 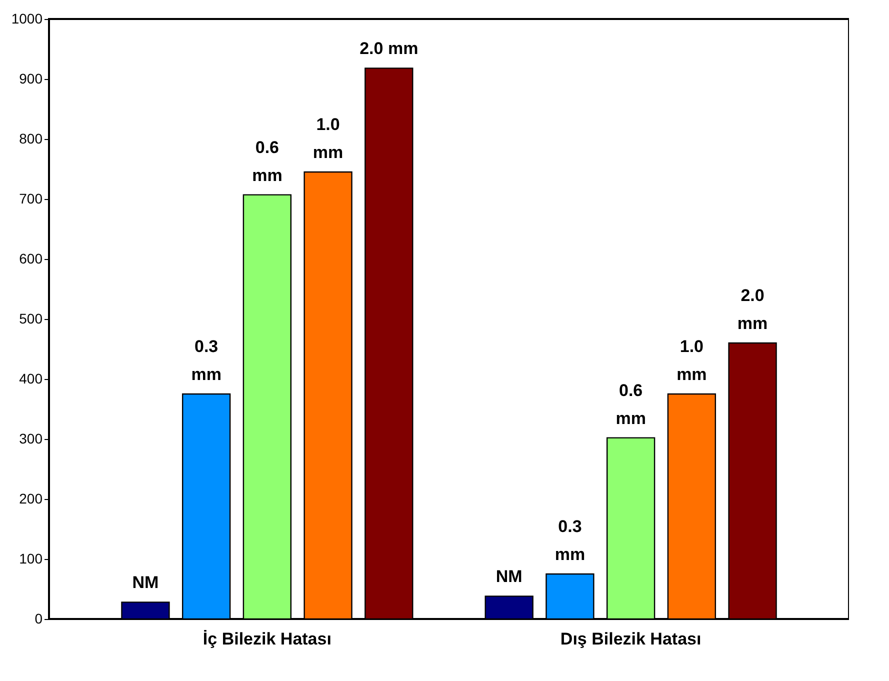 I want to click on y-tick-label: 1000, so click(x=27, y=18).